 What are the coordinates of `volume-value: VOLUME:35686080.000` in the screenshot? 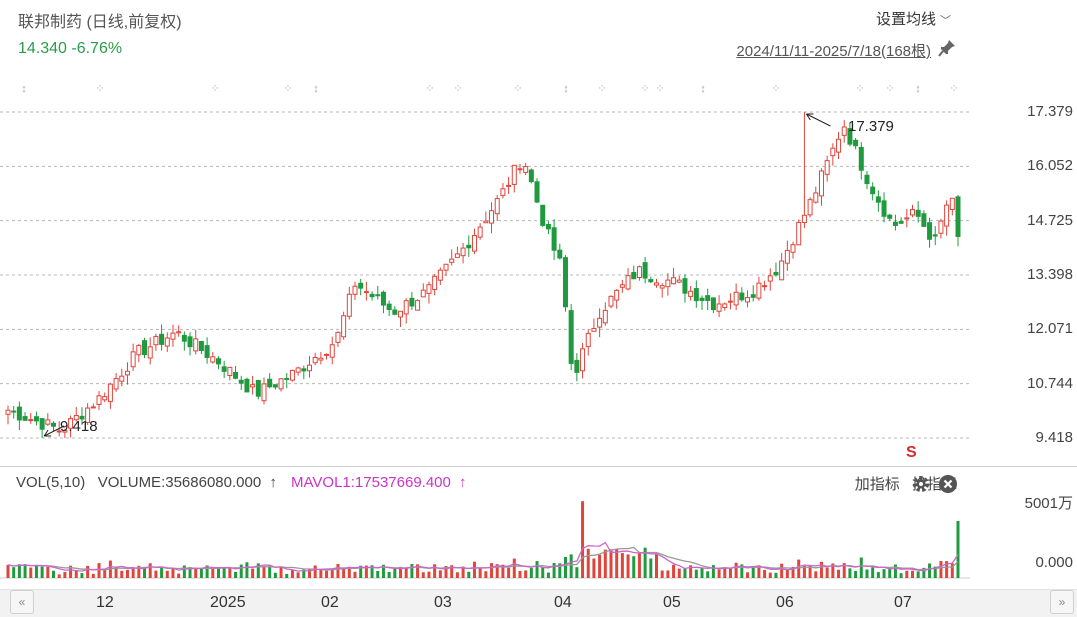 It's located at (179, 482).